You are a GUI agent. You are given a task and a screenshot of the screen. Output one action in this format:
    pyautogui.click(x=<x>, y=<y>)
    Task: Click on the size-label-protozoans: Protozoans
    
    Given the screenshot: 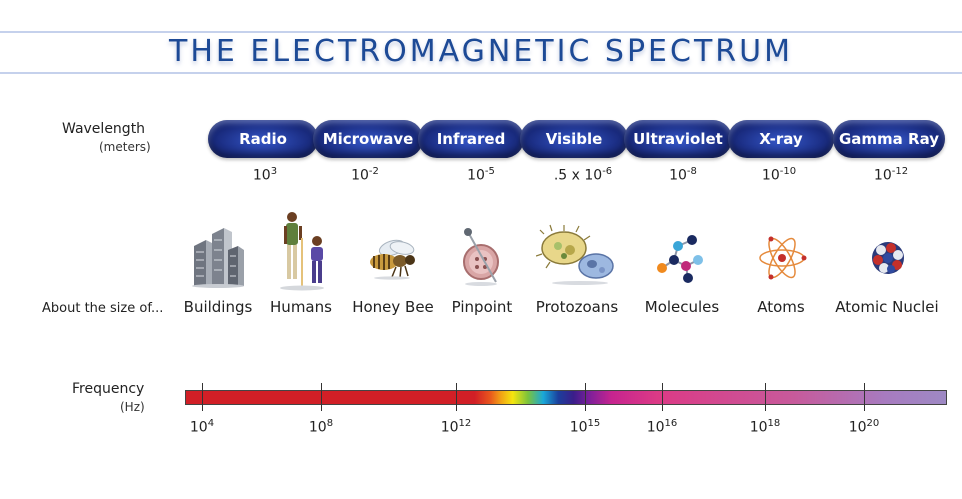 What is the action you would take?
    pyautogui.click(x=577, y=307)
    